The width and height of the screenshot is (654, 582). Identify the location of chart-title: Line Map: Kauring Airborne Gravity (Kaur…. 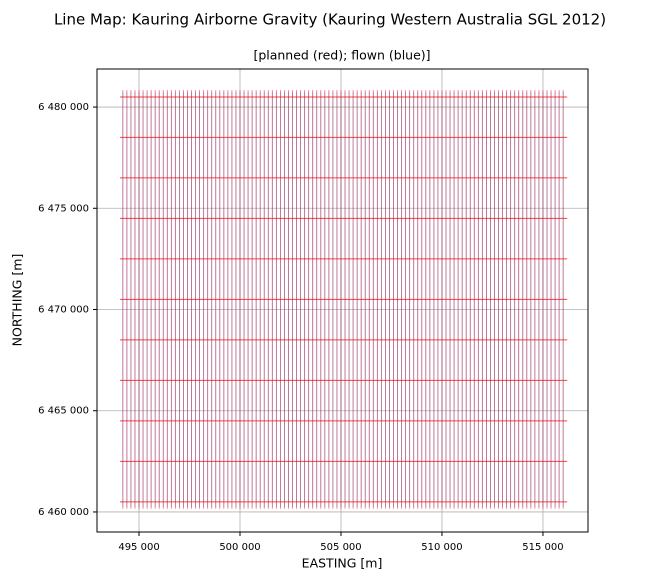
(330, 20).